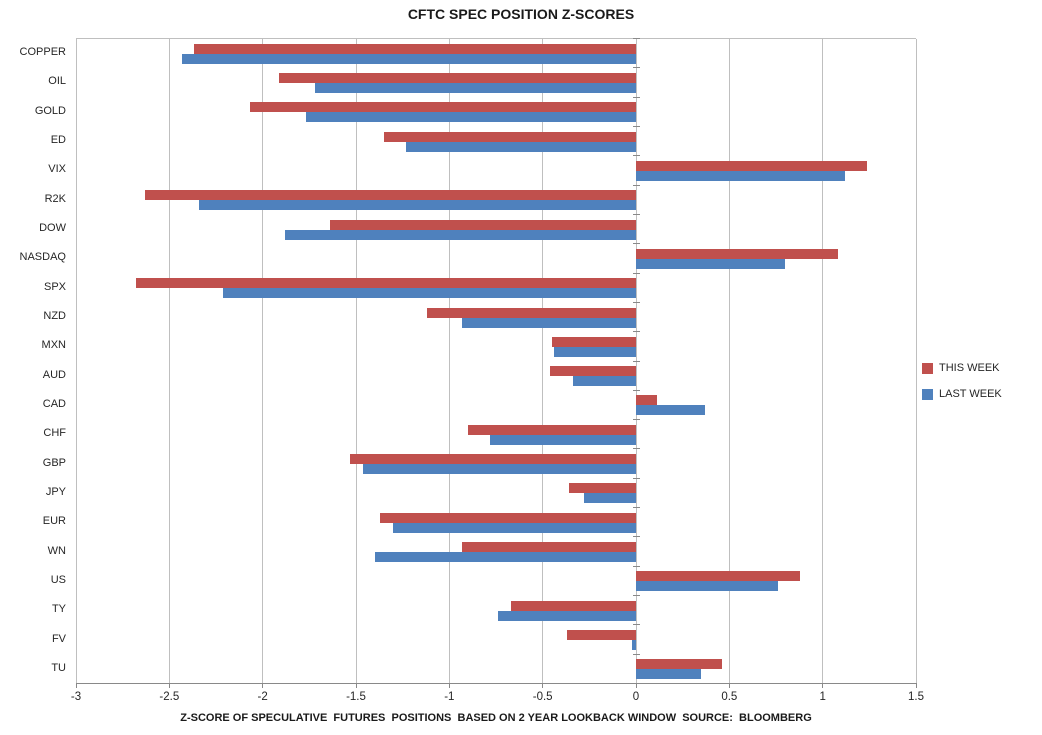 The image size is (1042, 735). What do you see at coordinates (916, 697) in the screenshot?
I see `x-tick-label: 1.5` at bounding box center [916, 697].